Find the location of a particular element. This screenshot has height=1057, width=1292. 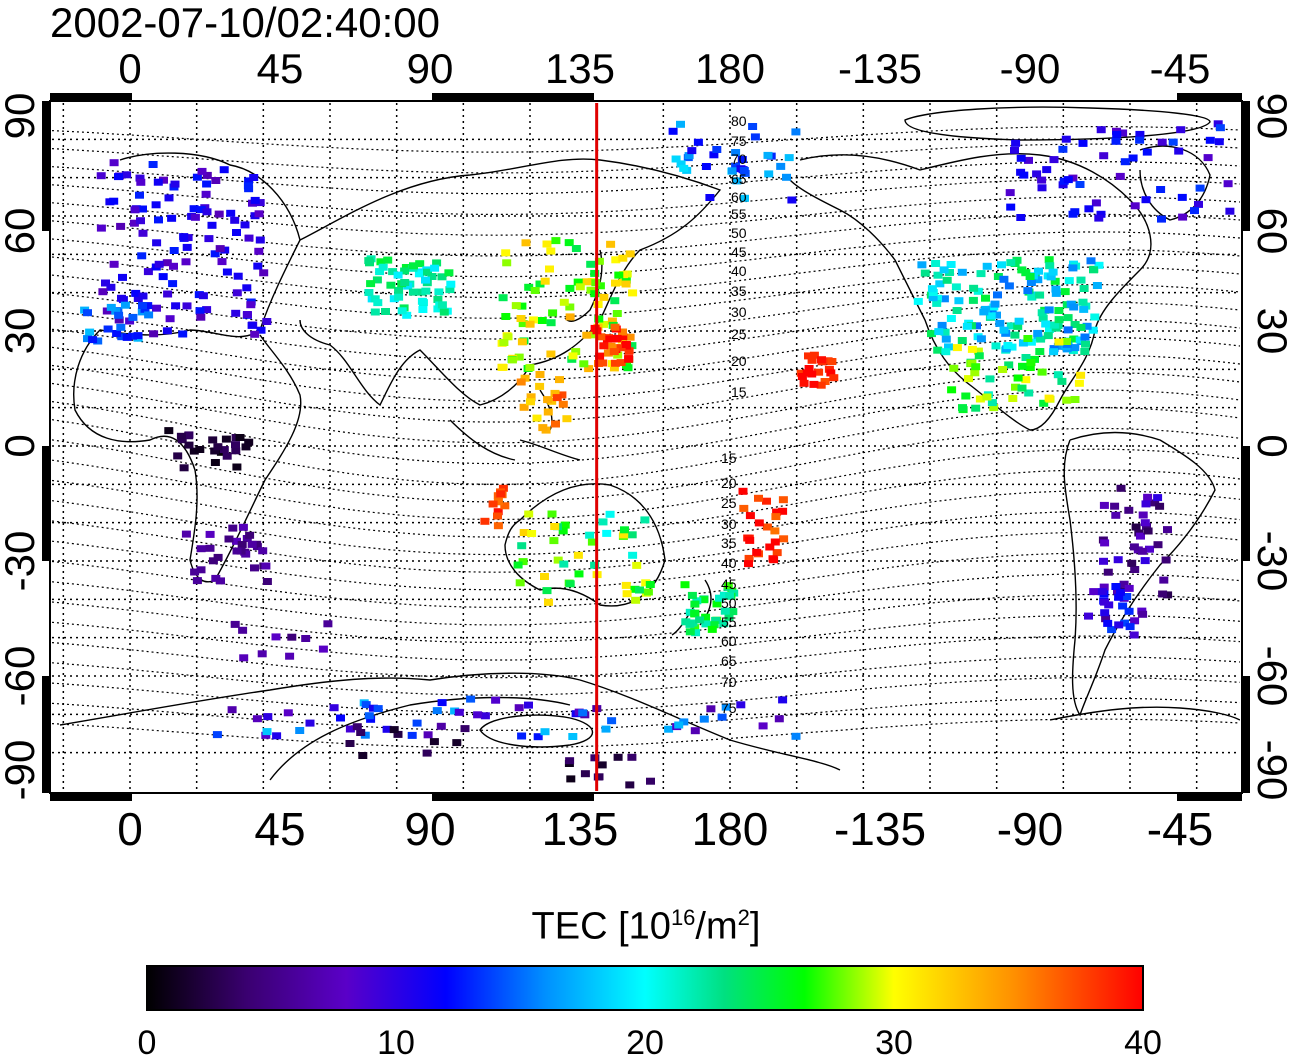

right-lat-tick: 90 is located at coordinates (1270, 116).